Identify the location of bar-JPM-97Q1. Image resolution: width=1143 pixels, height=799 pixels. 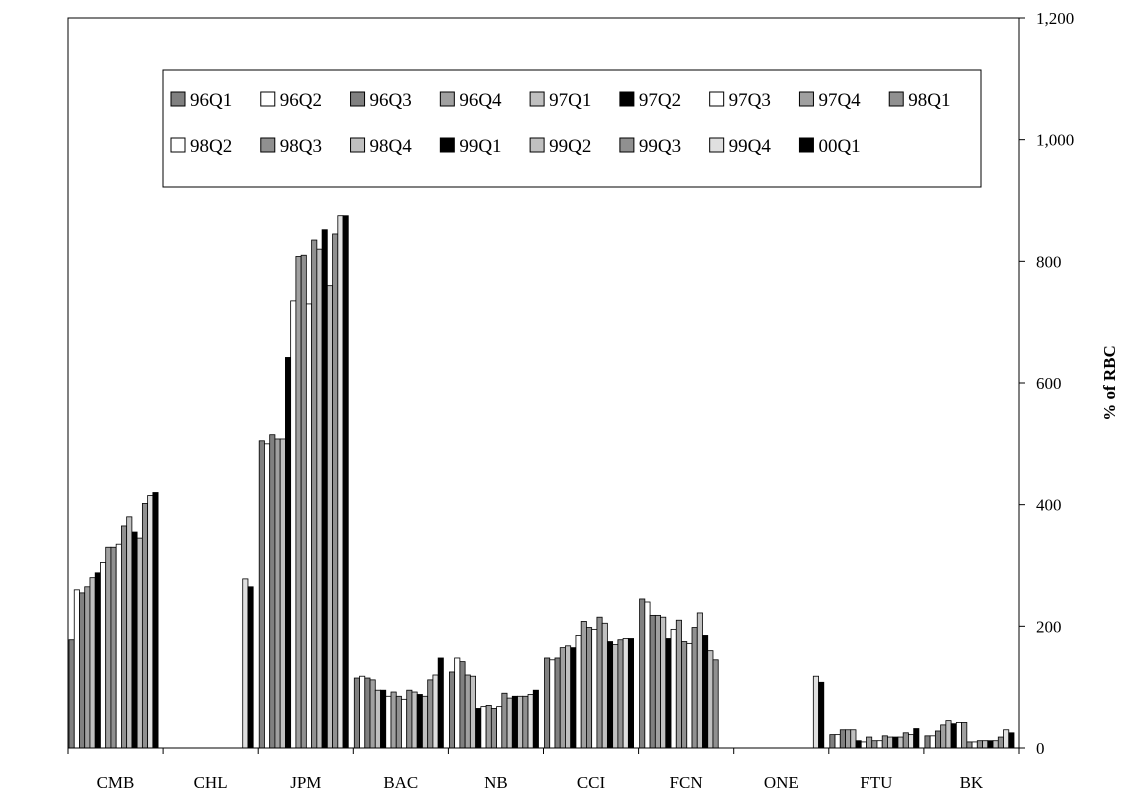
(282, 593).